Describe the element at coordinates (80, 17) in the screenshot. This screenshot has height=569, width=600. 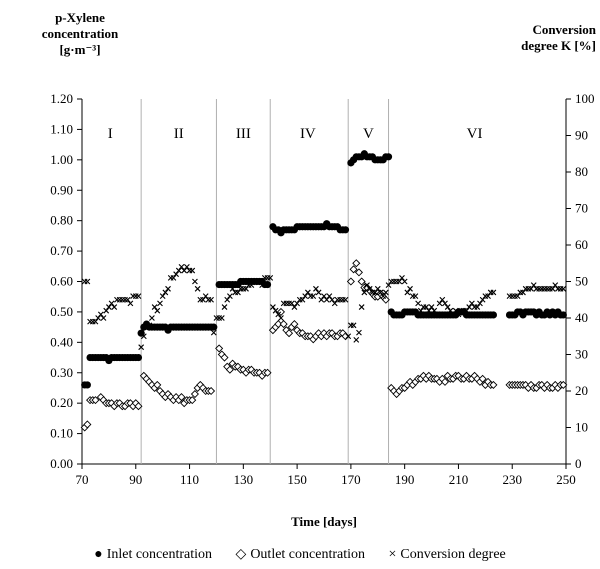
I see `left-axis-title-line-1: p-Xylene` at that location.